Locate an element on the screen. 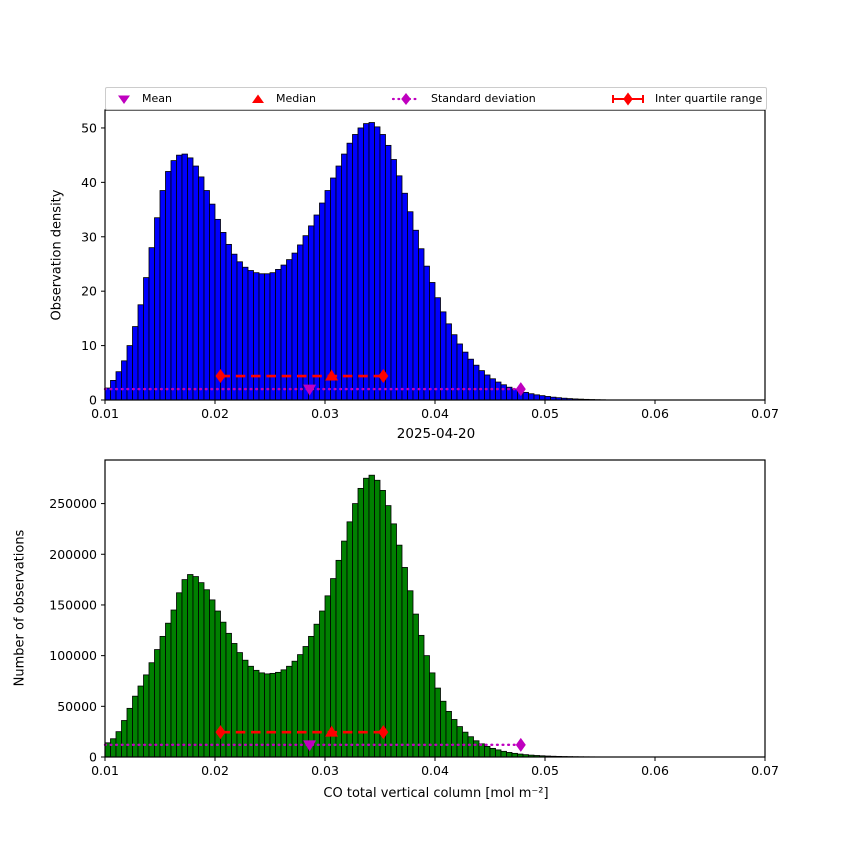 Image resolution: width=850 pixels, height=850 pixels. y-tick-label: 250000 is located at coordinates (73, 503).